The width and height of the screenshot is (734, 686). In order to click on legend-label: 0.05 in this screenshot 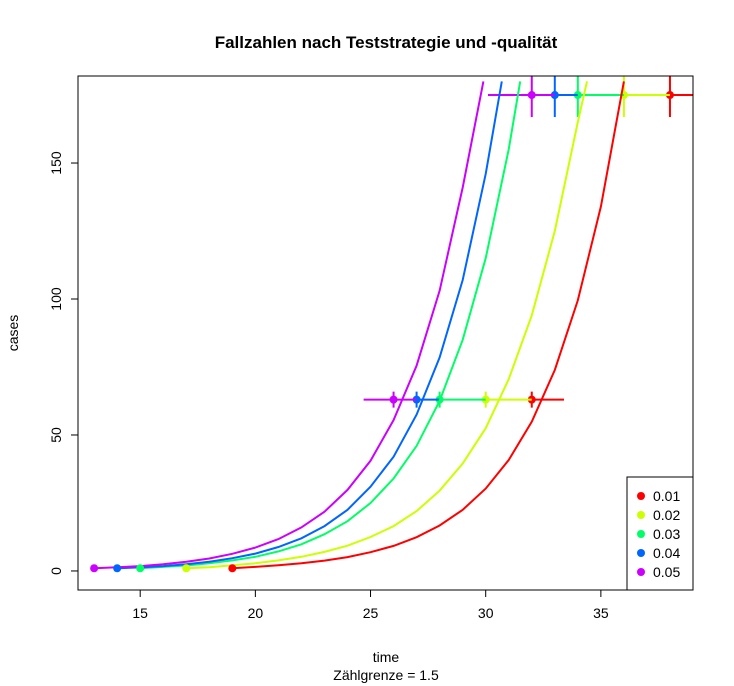, I will do `click(666, 572)`.